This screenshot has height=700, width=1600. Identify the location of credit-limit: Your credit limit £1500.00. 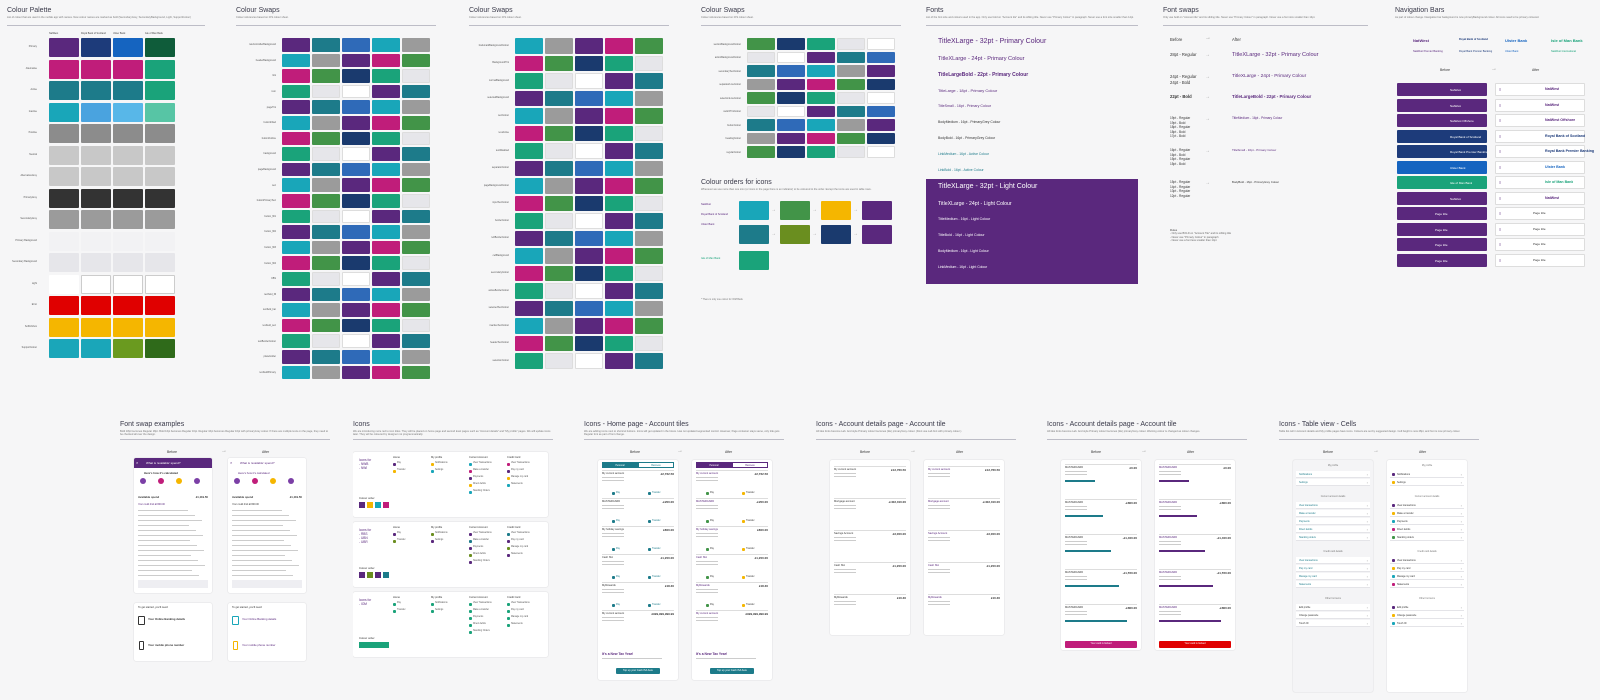
(151, 504).